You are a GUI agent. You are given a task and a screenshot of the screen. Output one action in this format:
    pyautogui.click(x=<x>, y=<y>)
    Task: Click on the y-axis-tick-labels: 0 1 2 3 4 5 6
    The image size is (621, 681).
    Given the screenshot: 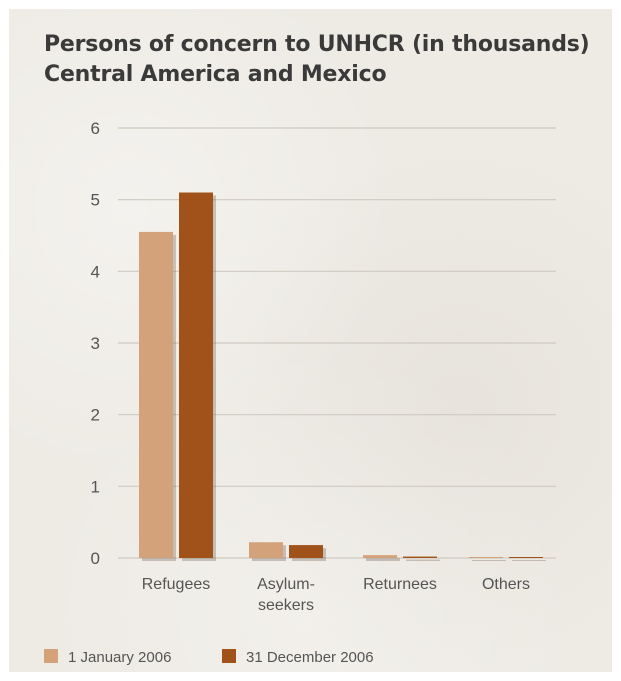 What is the action you would take?
    pyautogui.click(x=95, y=343)
    